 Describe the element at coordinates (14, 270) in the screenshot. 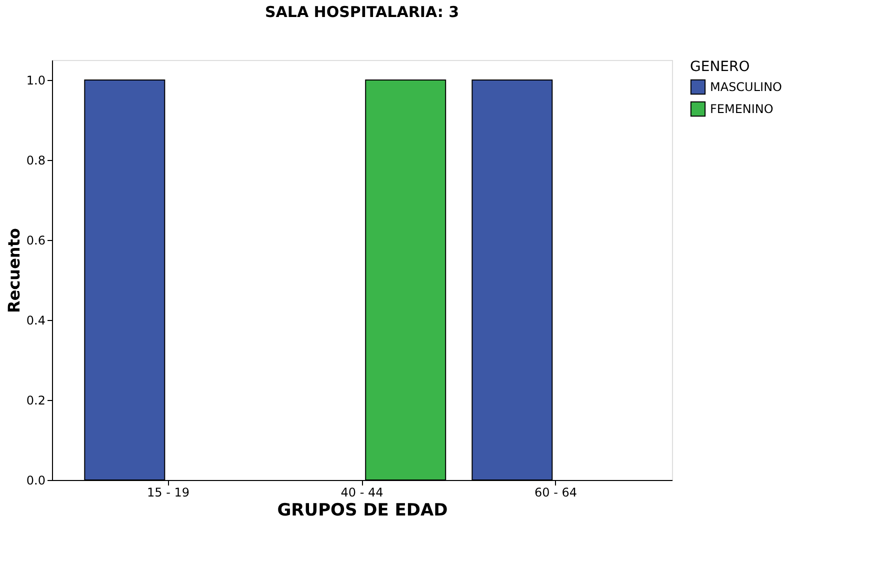

I see `y-axis-title: Recuento` at that location.